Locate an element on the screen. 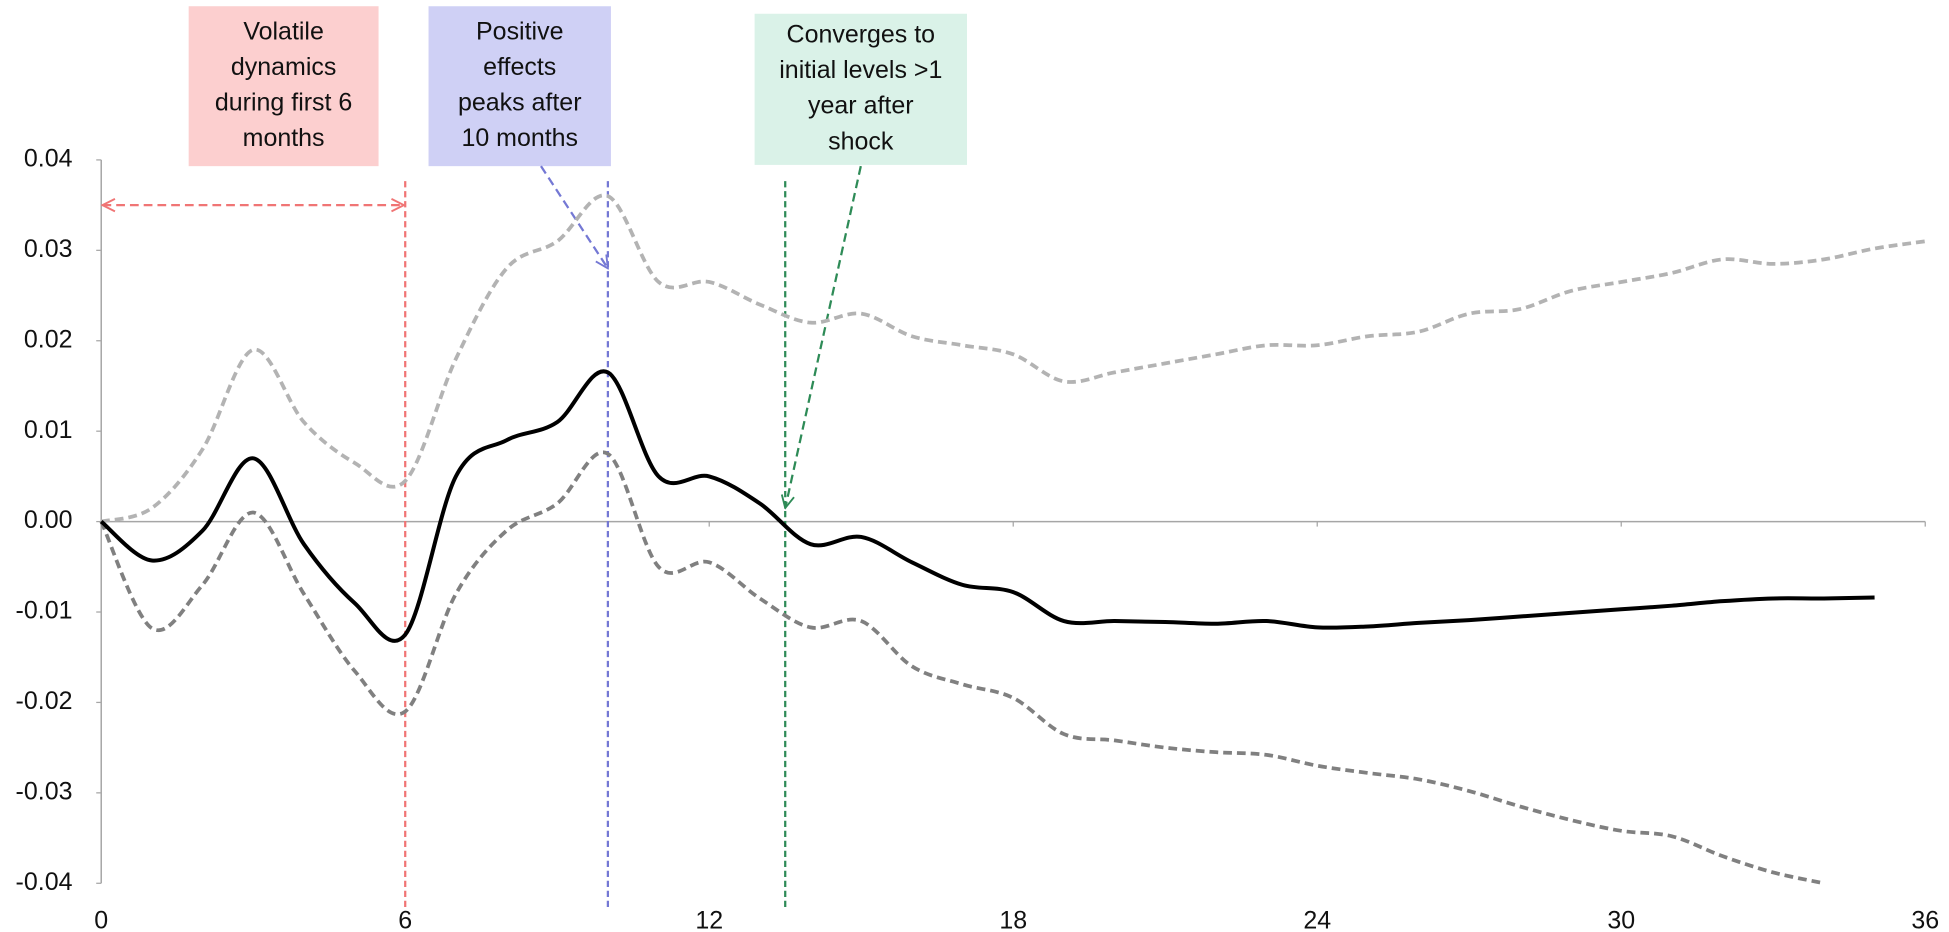  annotation-text: shock is located at coordinates (861, 141).